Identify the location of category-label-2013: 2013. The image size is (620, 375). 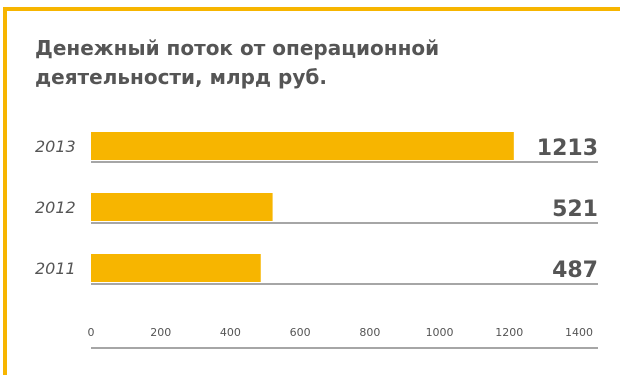
(55, 146).